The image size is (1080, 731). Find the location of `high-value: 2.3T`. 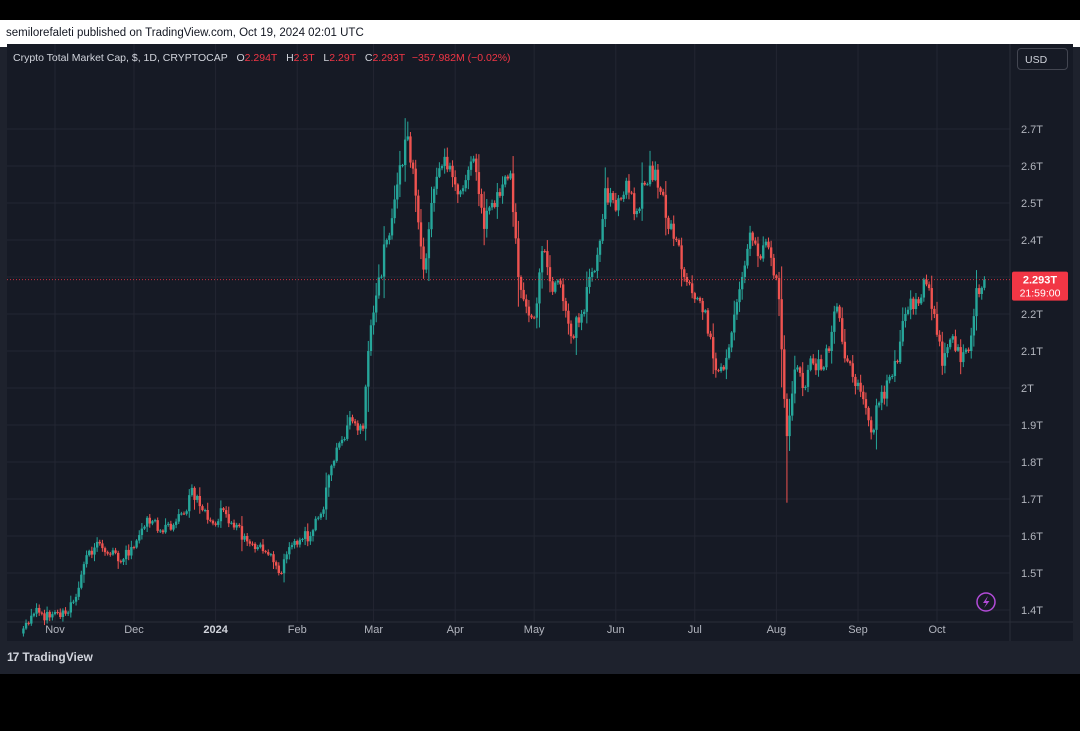

high-value: 2.3T is located at coordinates (304, 58).